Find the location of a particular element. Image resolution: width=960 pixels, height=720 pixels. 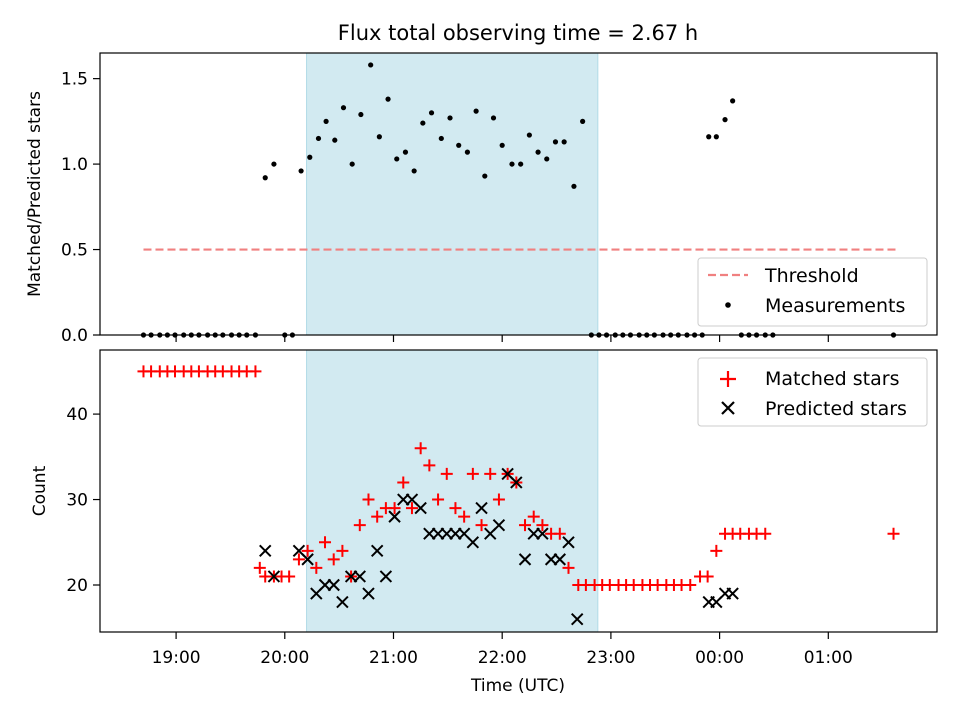

bottom-x-axis-label: Time (UTC) is located at coordinates (517, 686).